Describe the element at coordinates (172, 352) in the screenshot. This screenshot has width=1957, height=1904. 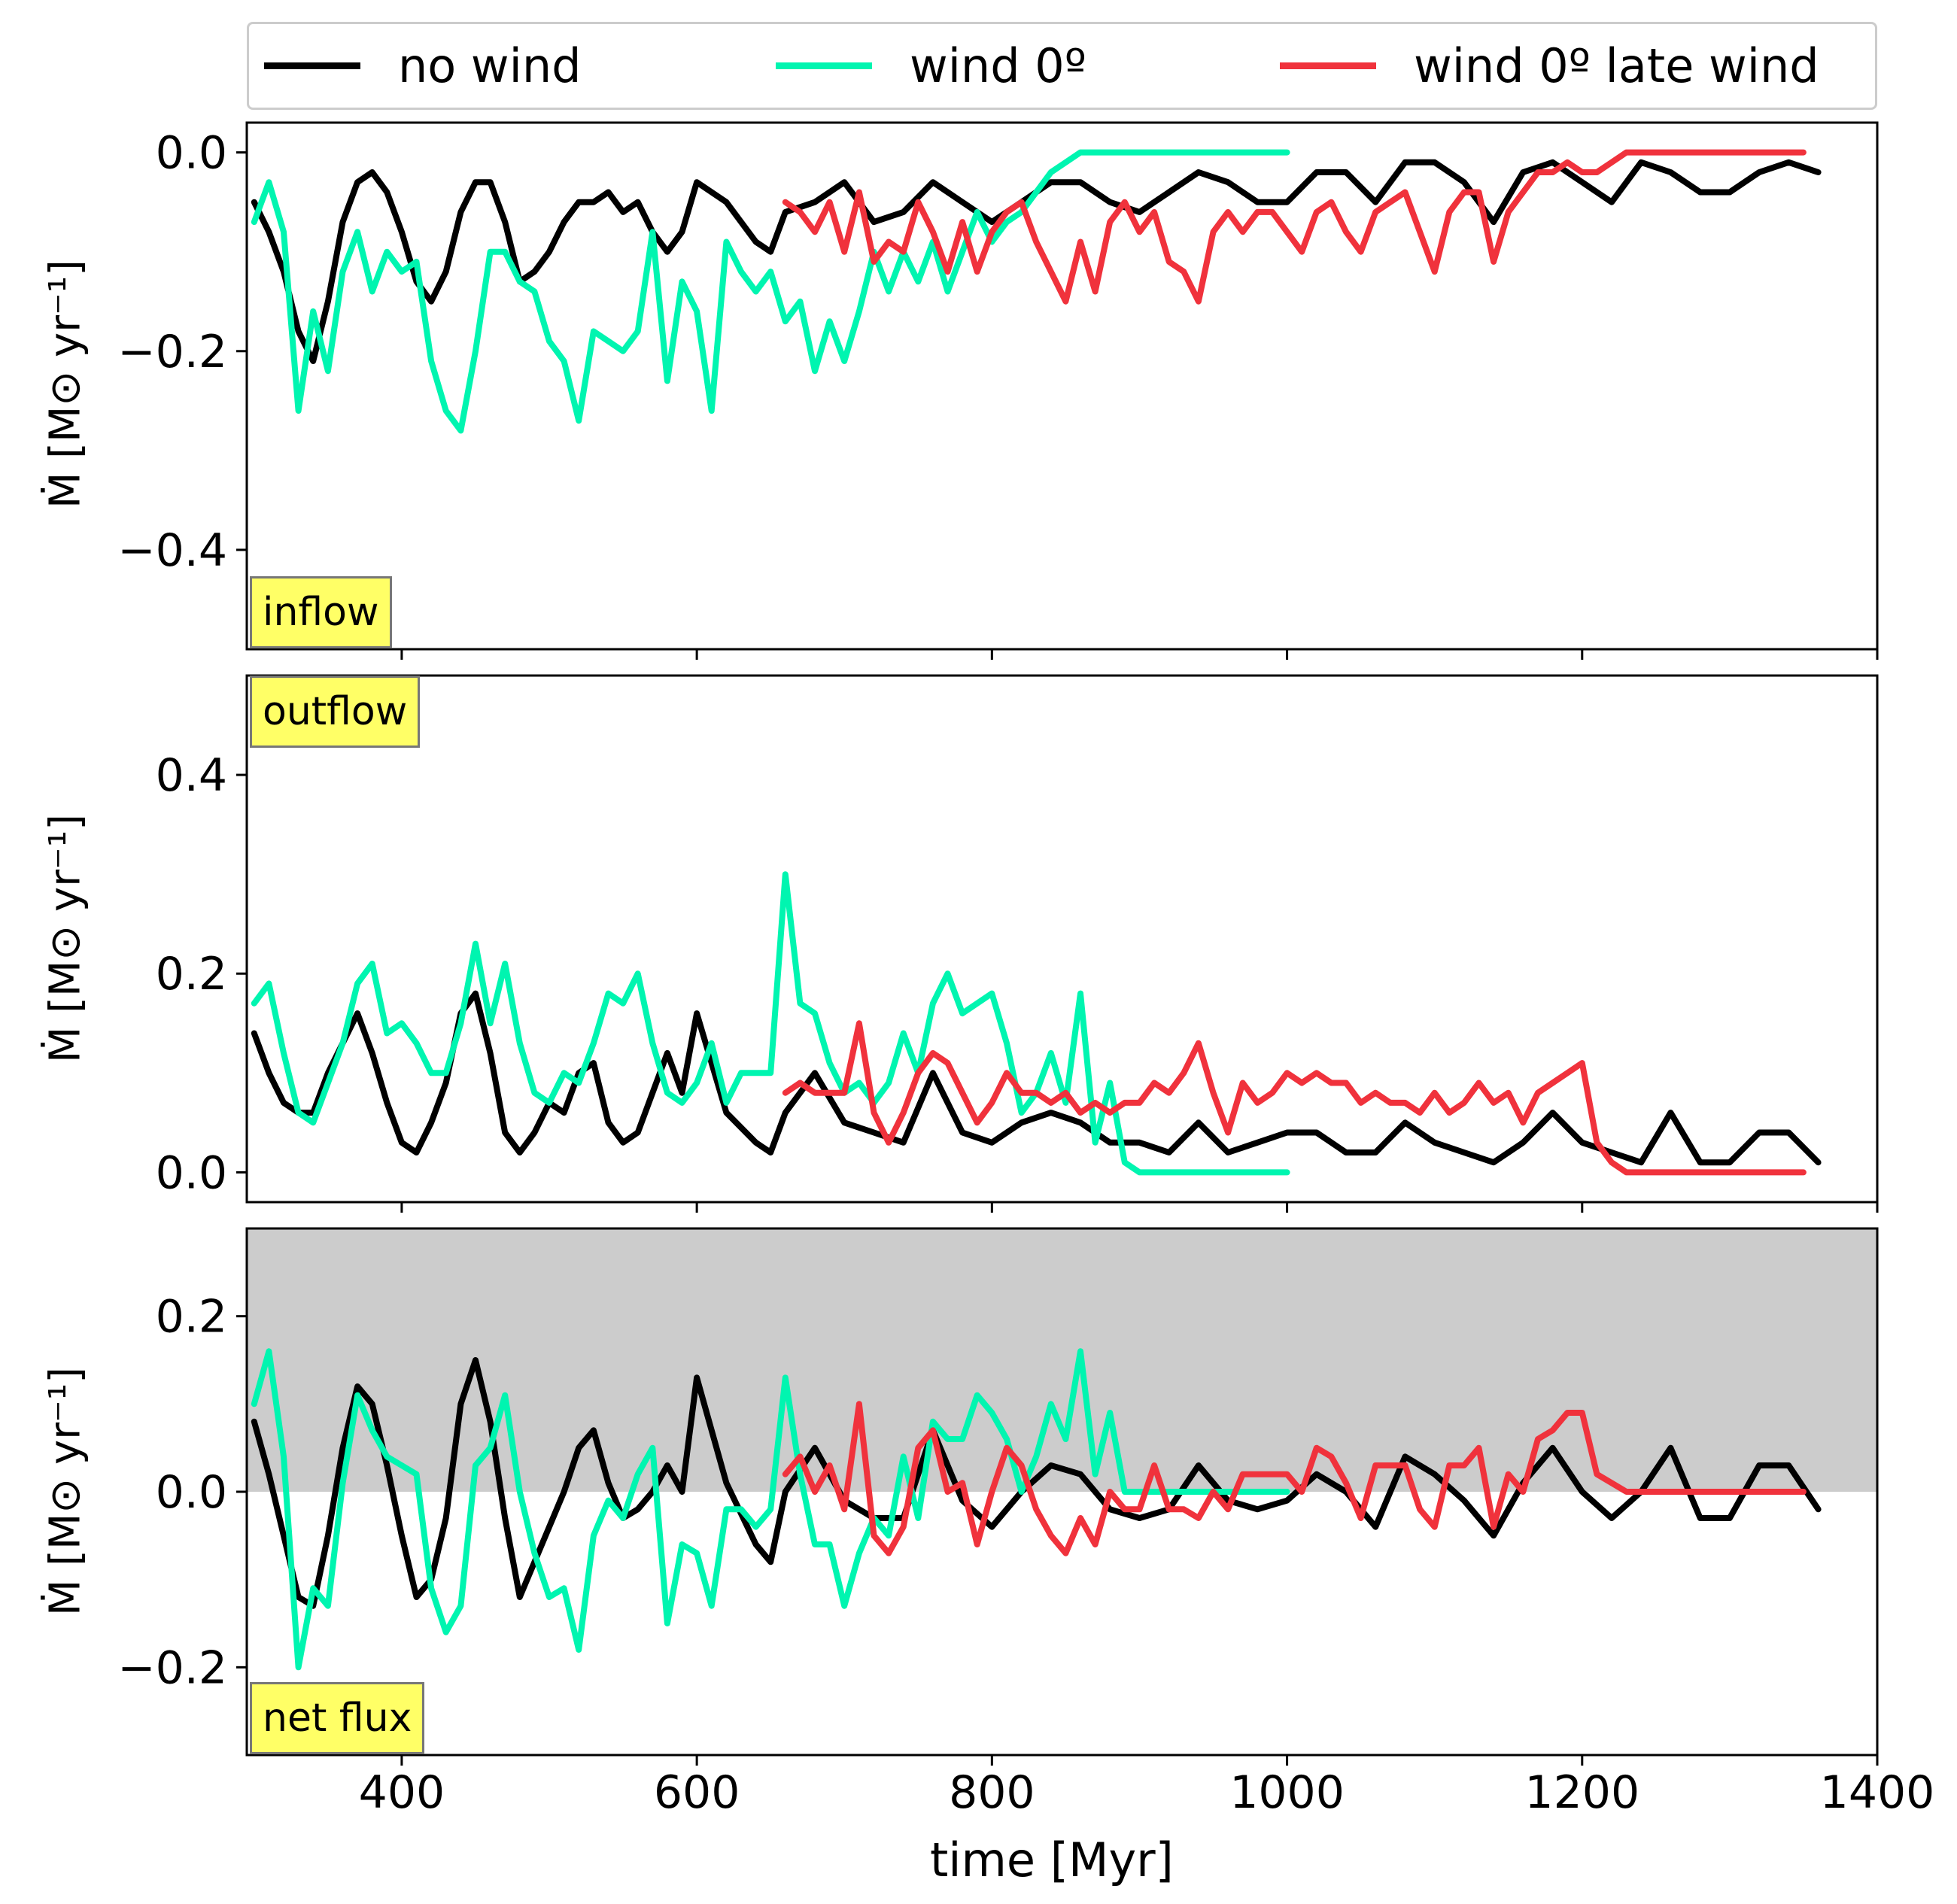
I see `inflow-y-tick-label-1: −0.2` at that location.